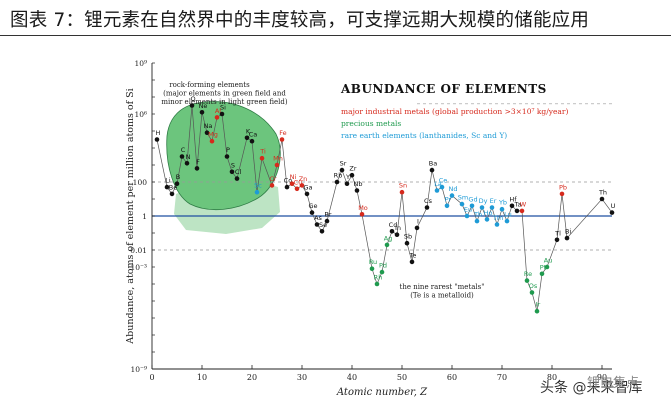 The image size is (671, 405). Describe the element at coordinates (168, 181) in the screenshot. I see `element-label-li: Li` at that location.